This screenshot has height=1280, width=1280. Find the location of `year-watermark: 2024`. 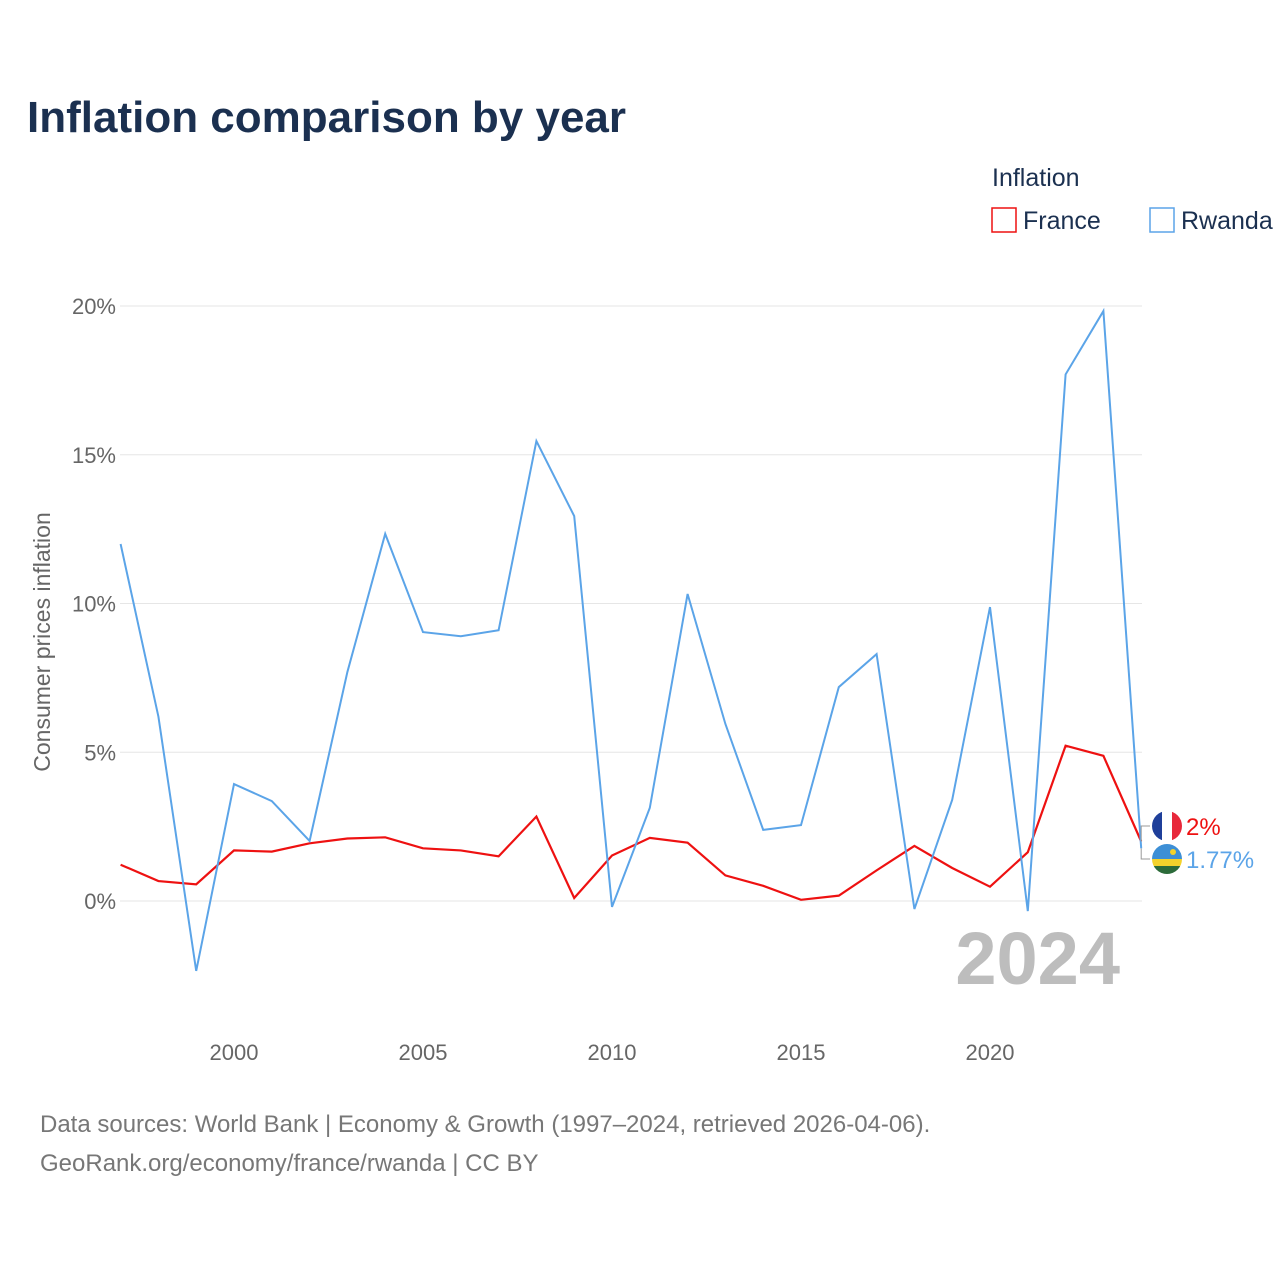

year-watermark: 2024 is located at coordinates (1037, 958).